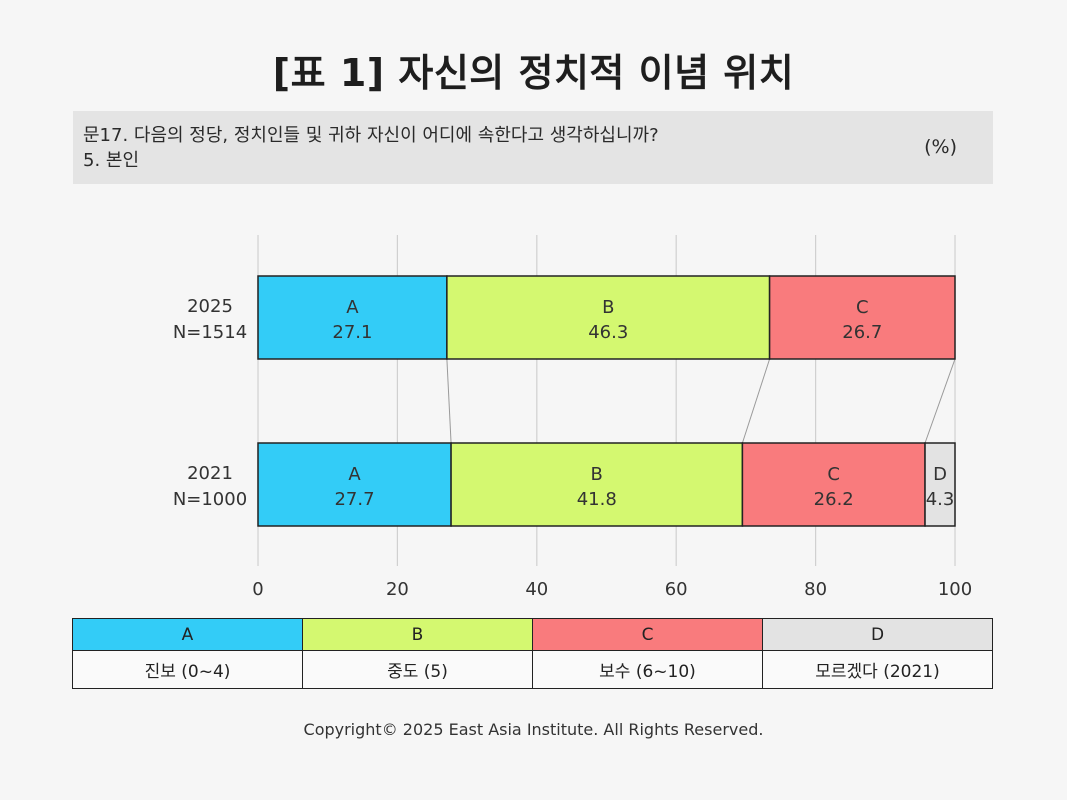 The width and height of the screenshot is (1067, 800). Describe the element at coordinates (940, 474) in the screenshot. I see `segment-name-label: D` at that location.